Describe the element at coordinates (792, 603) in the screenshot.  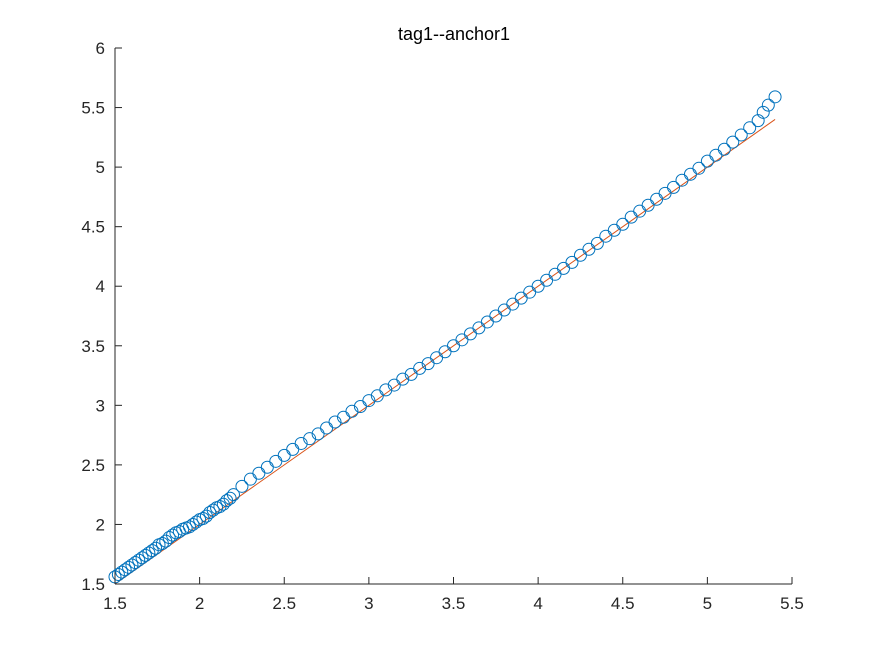
I see `x-tick-label: 5.5` at that location.